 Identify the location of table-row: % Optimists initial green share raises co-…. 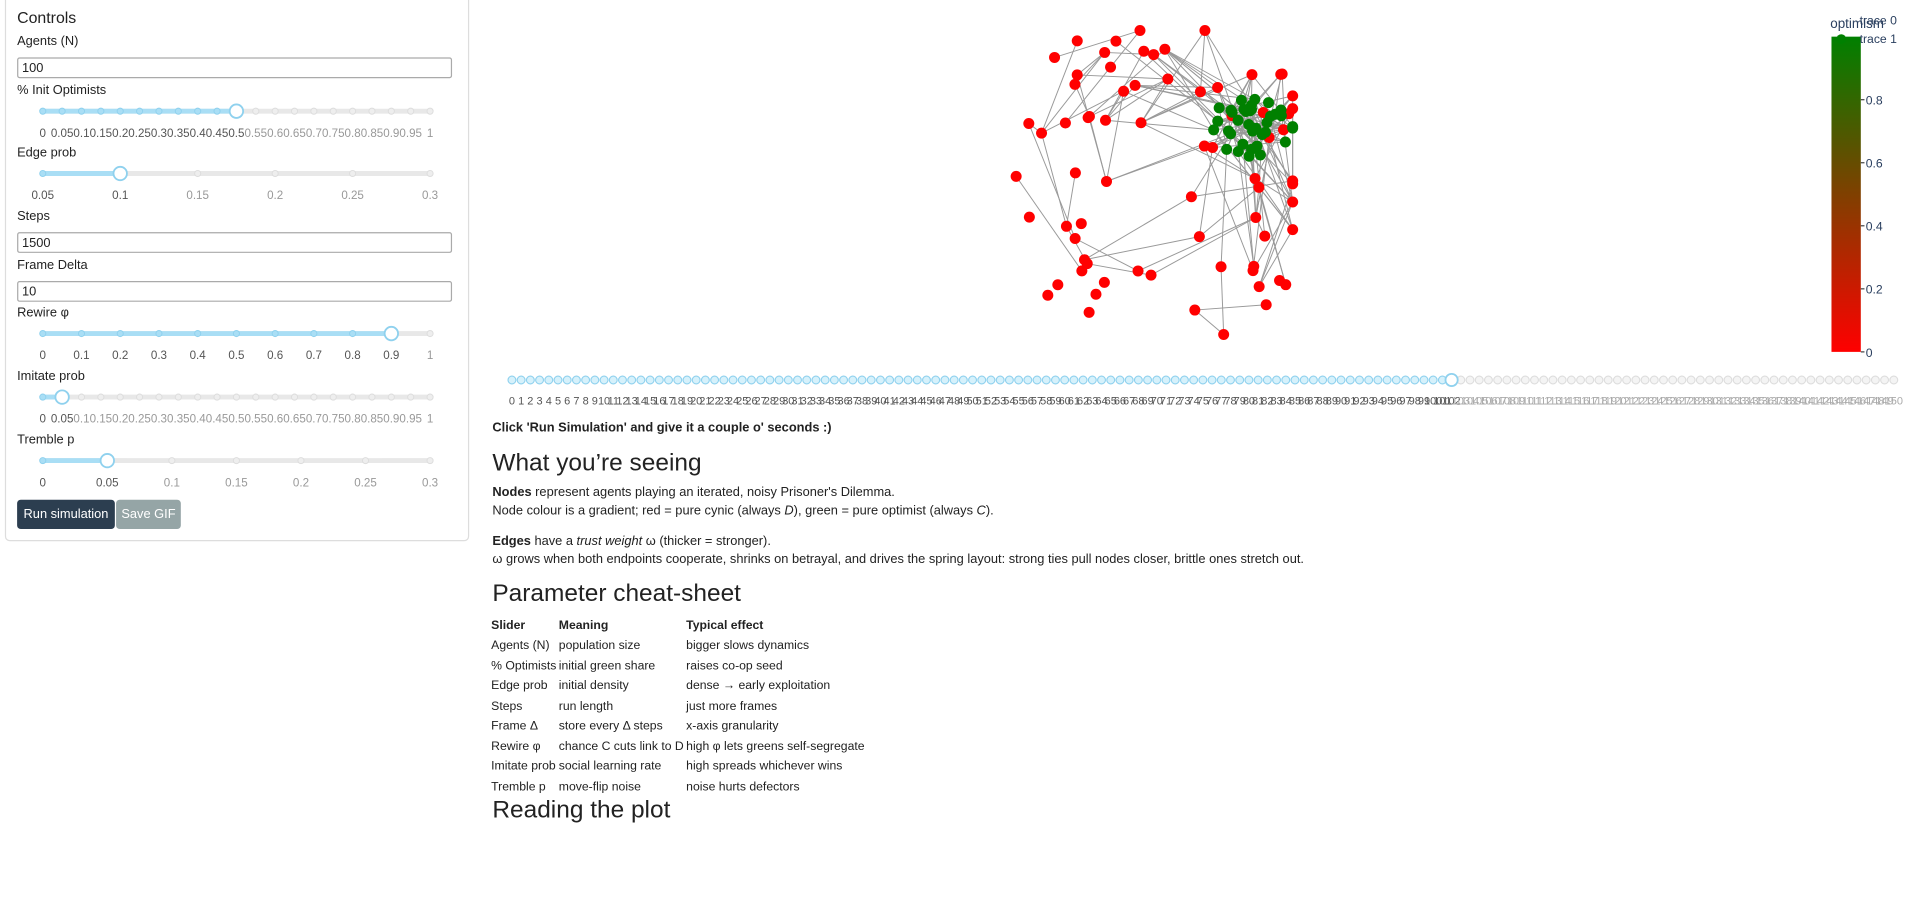
(679, 666).